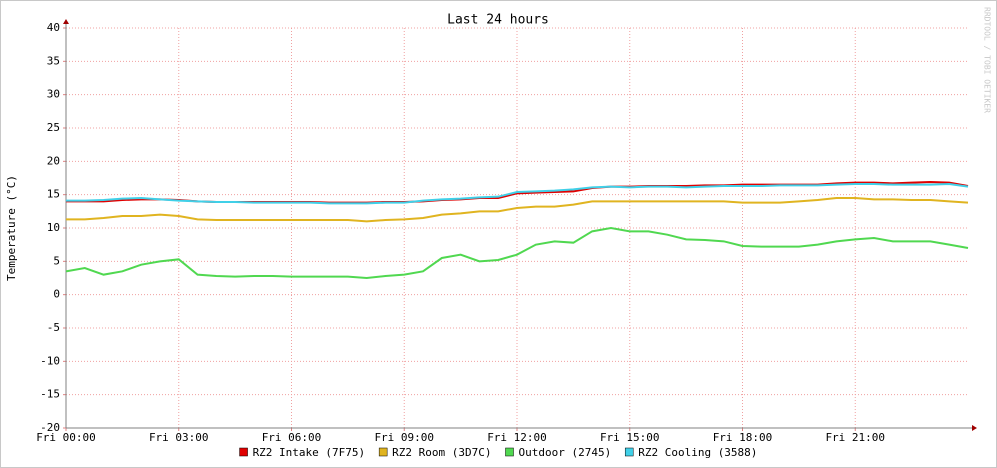 The width and height of the screenshot is (997, 468). What do you see at coordinates (53, 94) in the screenshot?
I see `y-tick-label: 30` at bounding box center [53, 94].